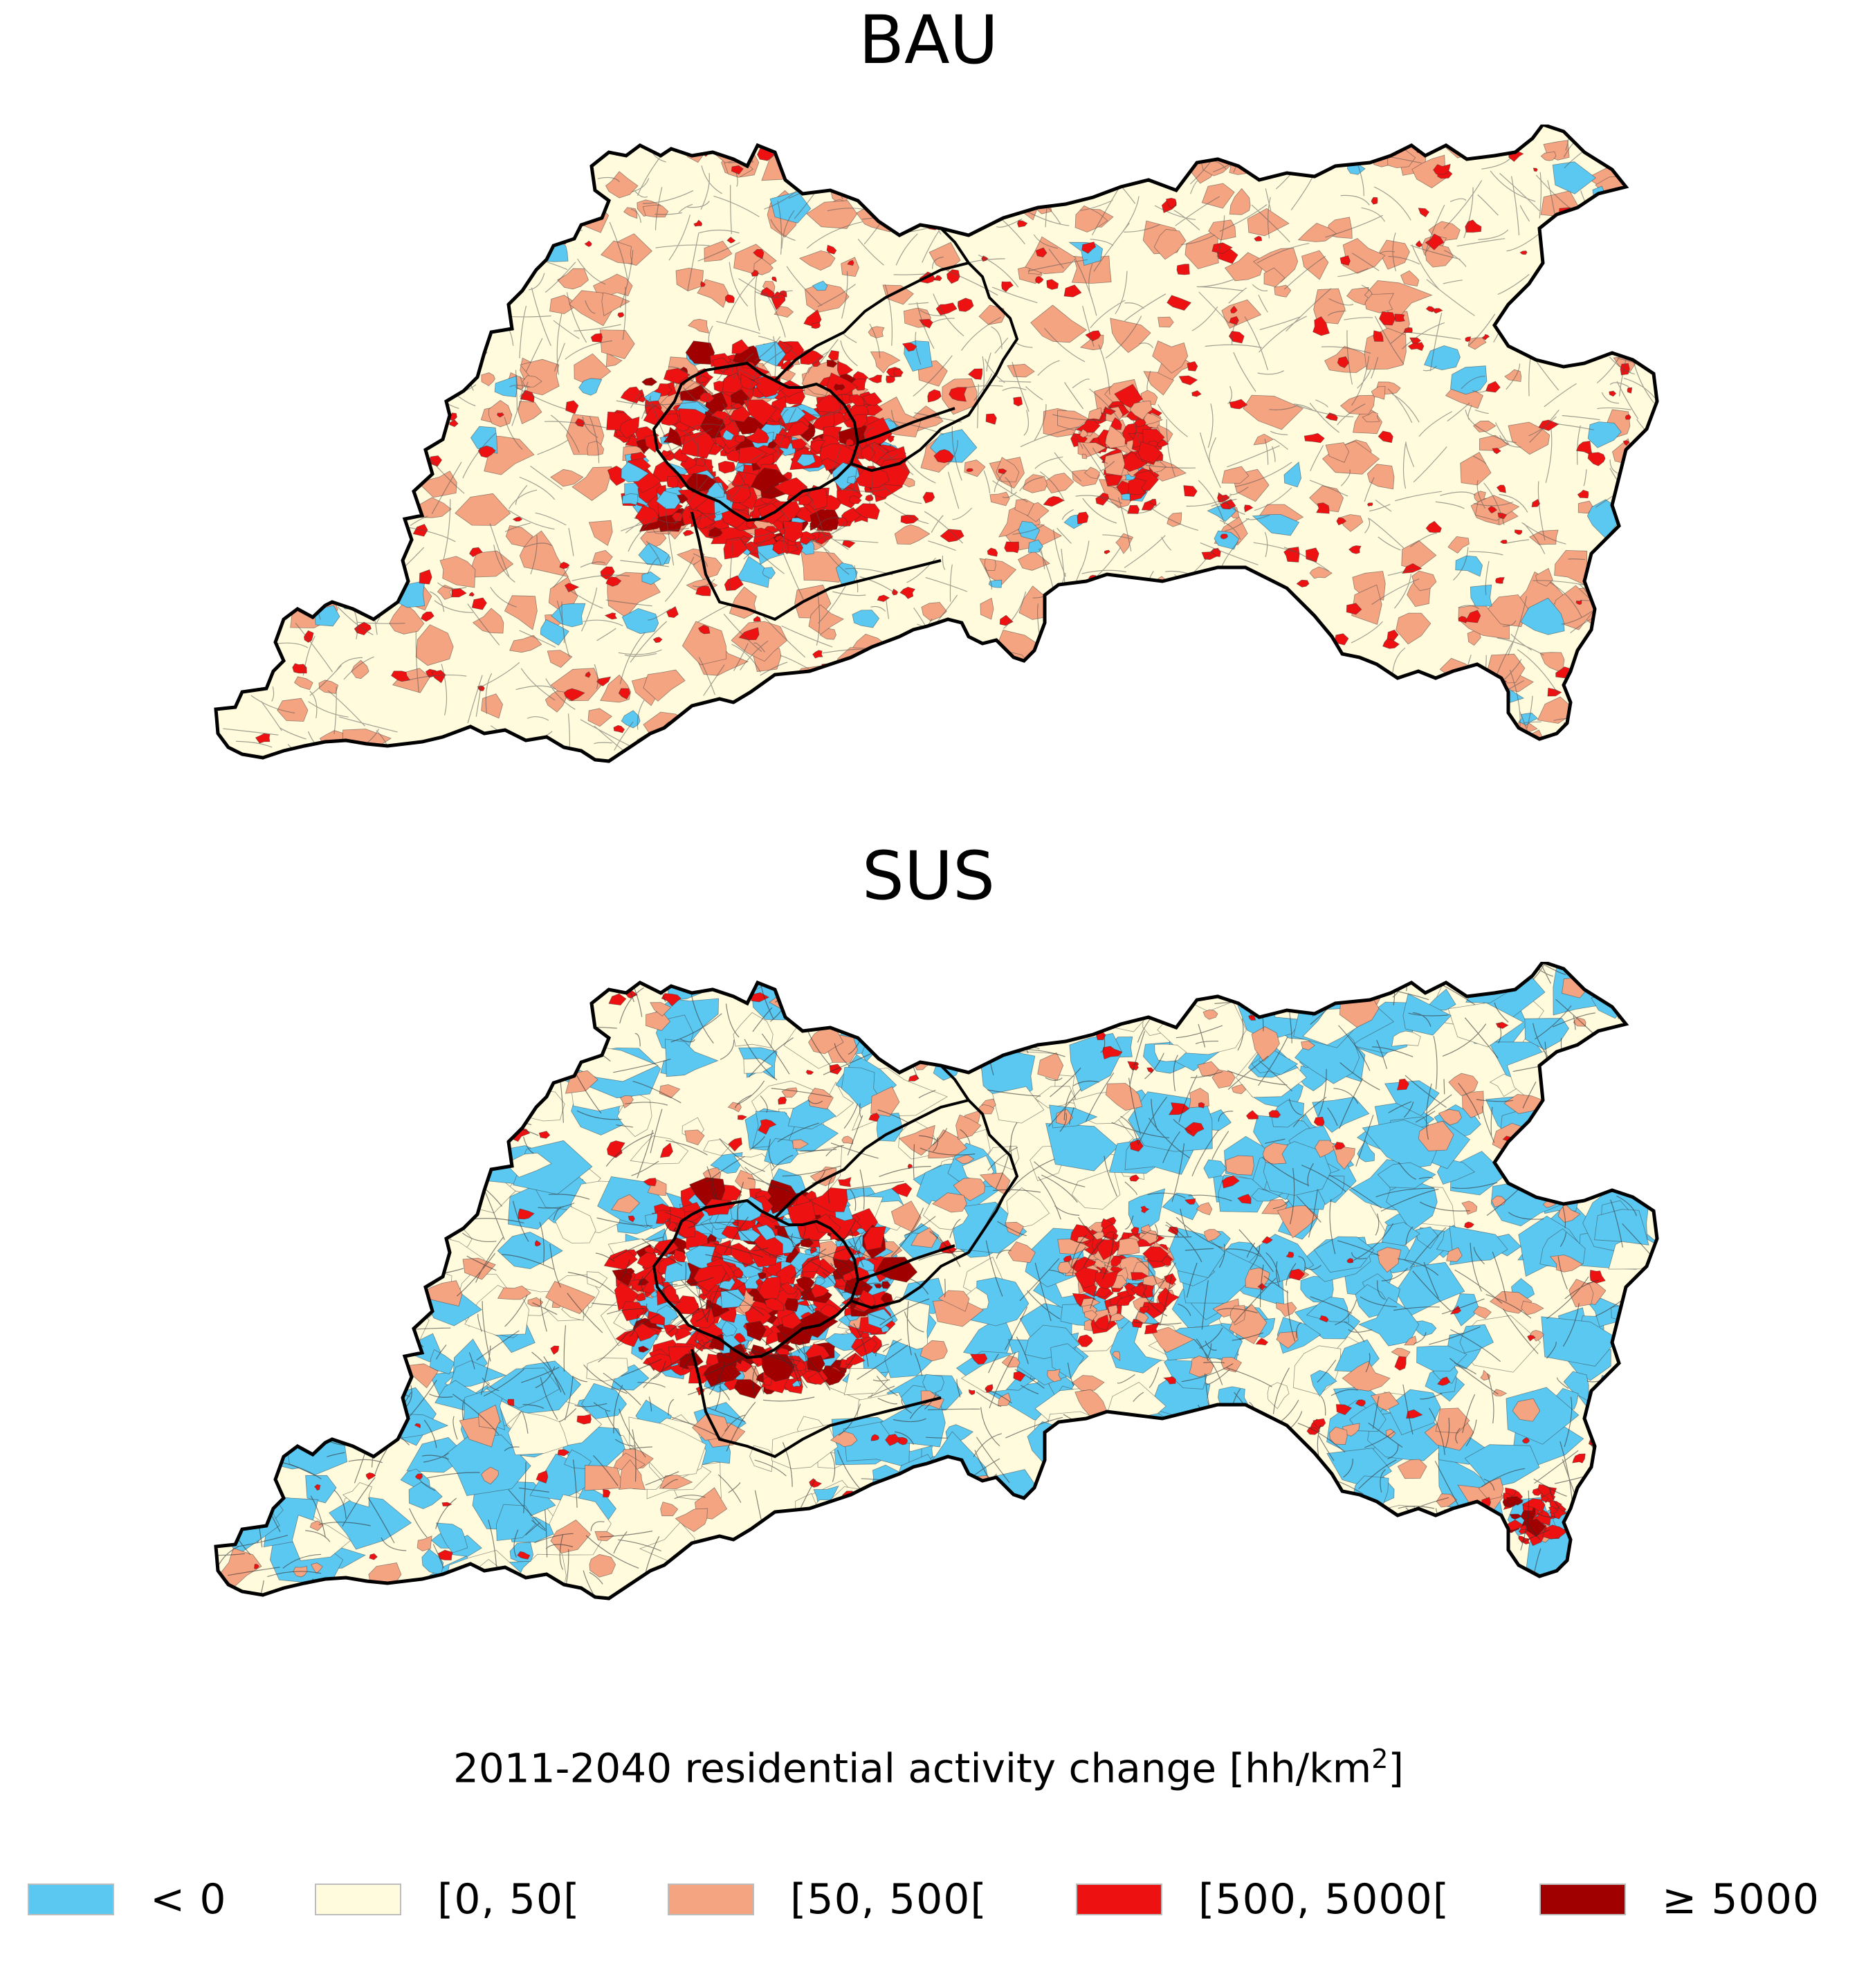 The image size is (1857, 1988). I want to click on legend-item-50-500: [50, 500[, so click(827, 1899).